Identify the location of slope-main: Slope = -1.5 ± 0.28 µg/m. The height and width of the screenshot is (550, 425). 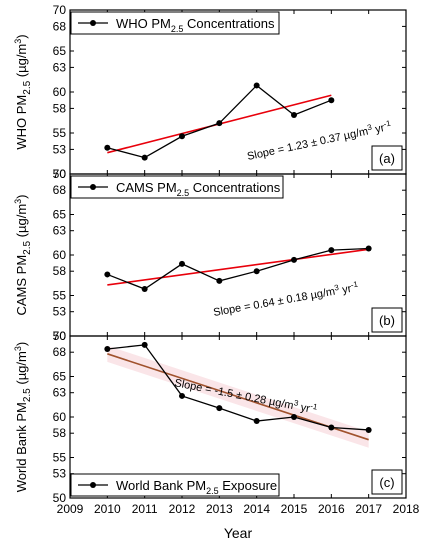
(233, 394).